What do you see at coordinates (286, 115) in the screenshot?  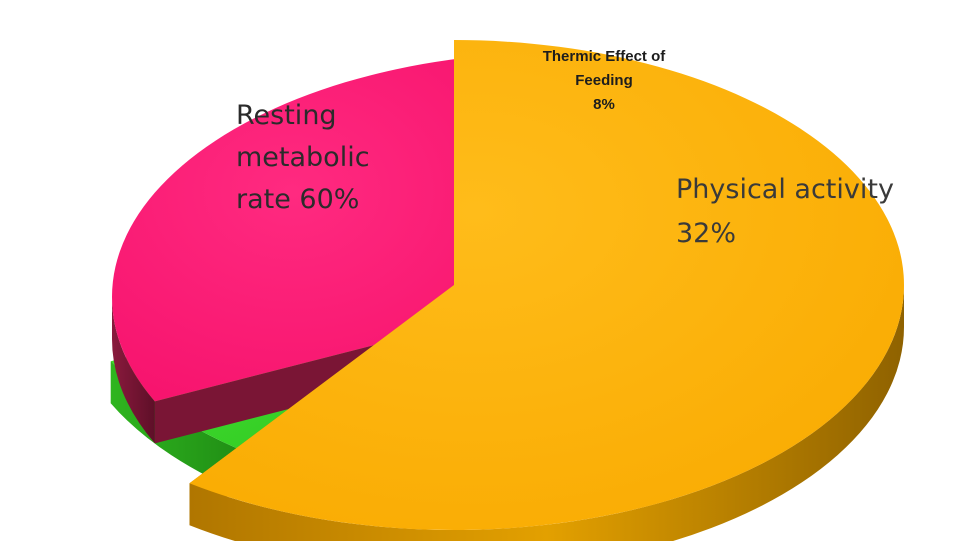 I see `pie-slice-0-label-line-0: Resting` at bounding box center [286, 115].